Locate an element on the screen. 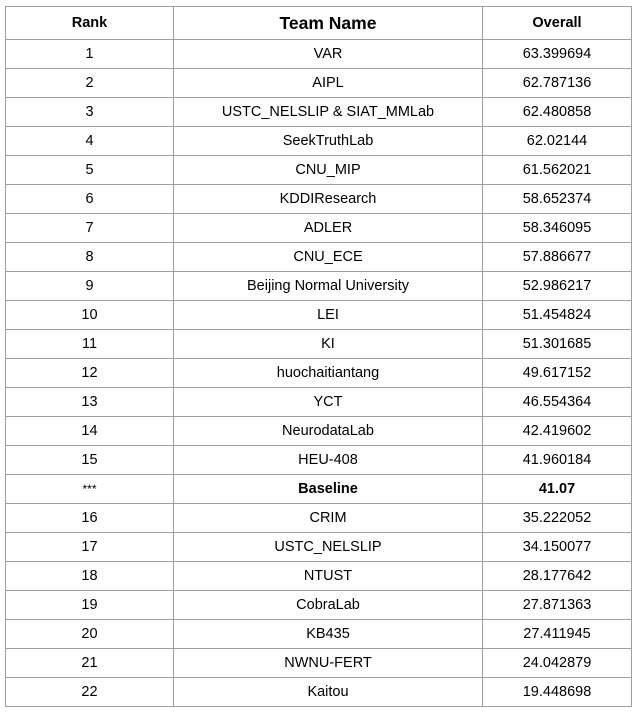 The width and height of the screenshot is (639, 717). rank-cell: 21 is located at coordinates (89, 663).